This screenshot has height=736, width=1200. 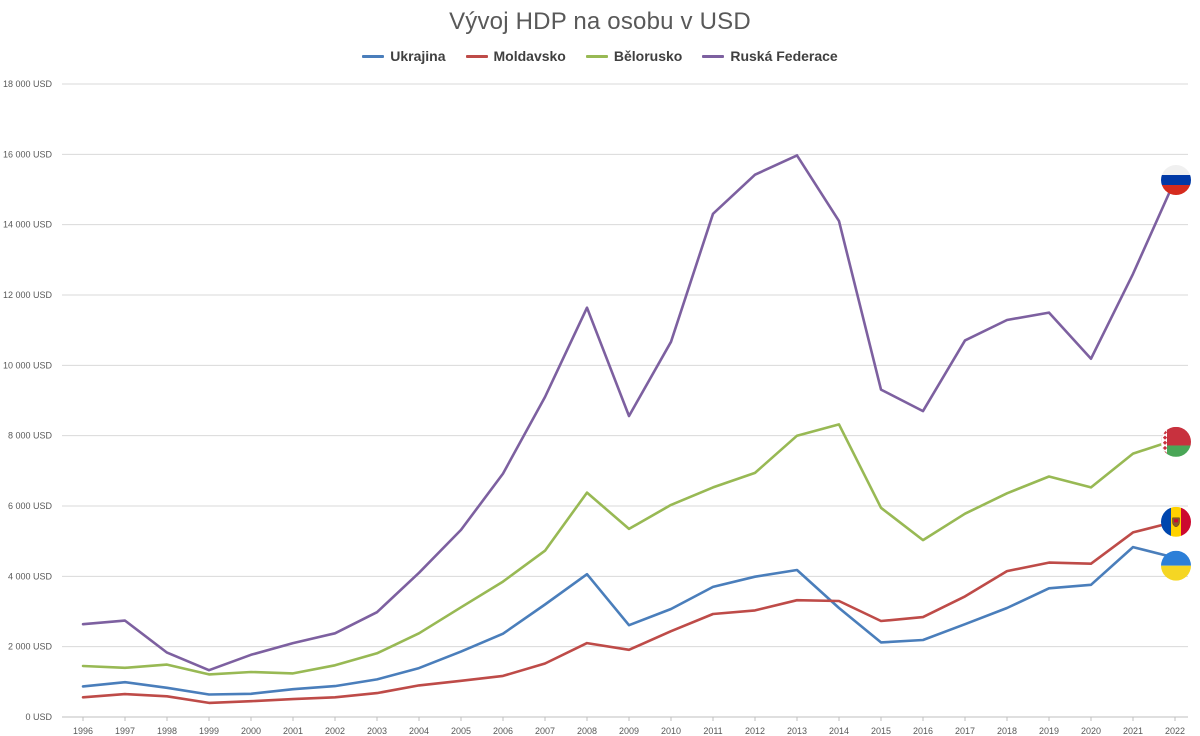 What do you see at coordinates (293, 731) in the screenshot?
I see `x-tick-label: 2001` at bounding box center [293, 731].